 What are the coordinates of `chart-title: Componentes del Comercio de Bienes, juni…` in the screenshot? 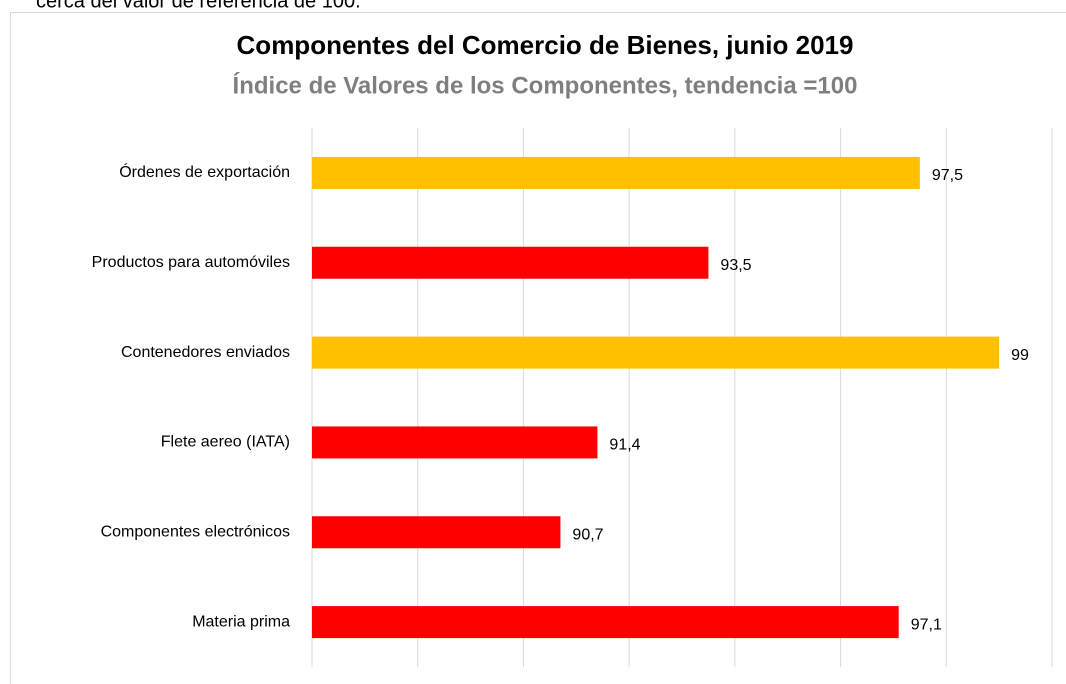 It's located at (545, 45).